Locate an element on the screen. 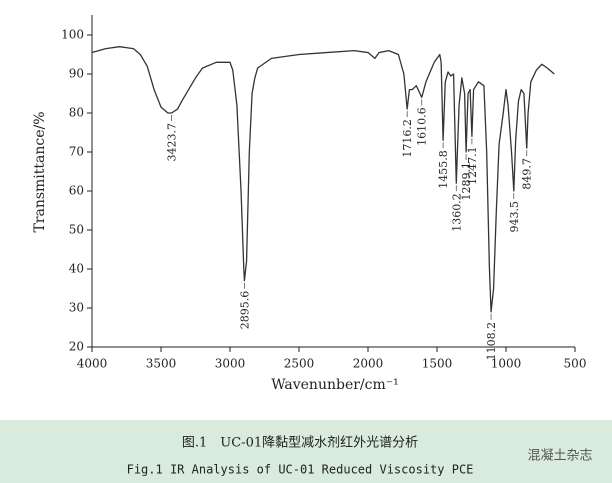  peak-label: 2895.6 is located at coordinates (244, 310).